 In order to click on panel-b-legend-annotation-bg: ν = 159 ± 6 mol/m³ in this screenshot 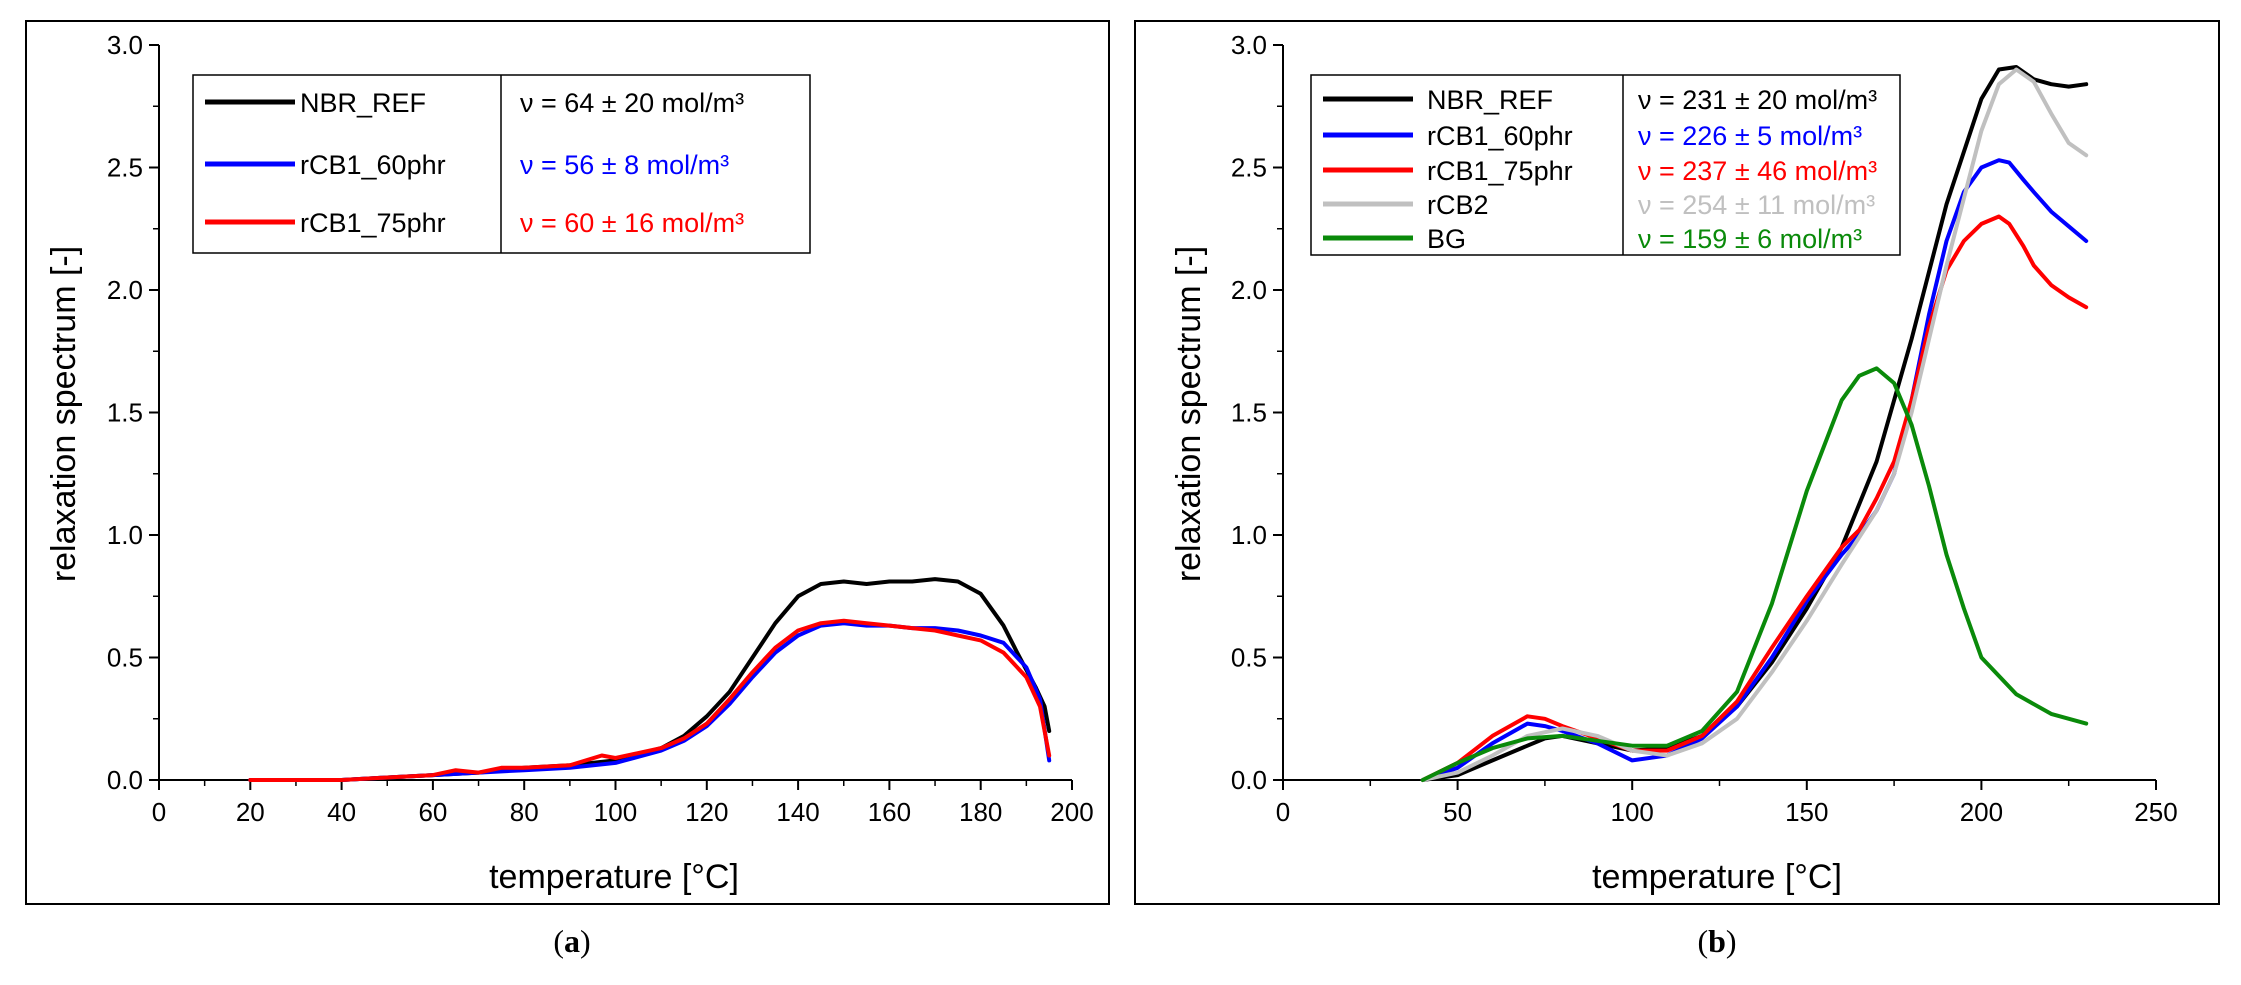, I will do `click(1750, 239)`.